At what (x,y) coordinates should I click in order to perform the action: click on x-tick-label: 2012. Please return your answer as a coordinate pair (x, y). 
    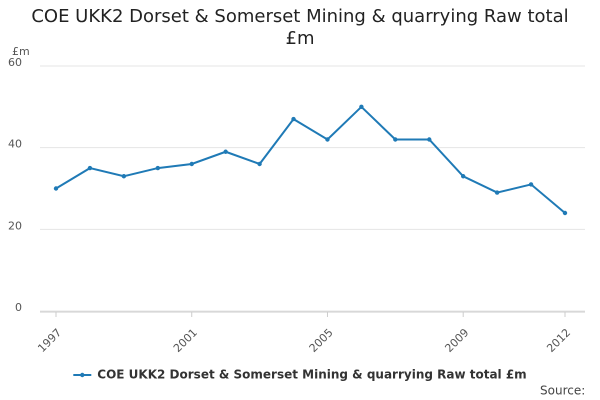
    Looking at the image, I should click on (558, 340).